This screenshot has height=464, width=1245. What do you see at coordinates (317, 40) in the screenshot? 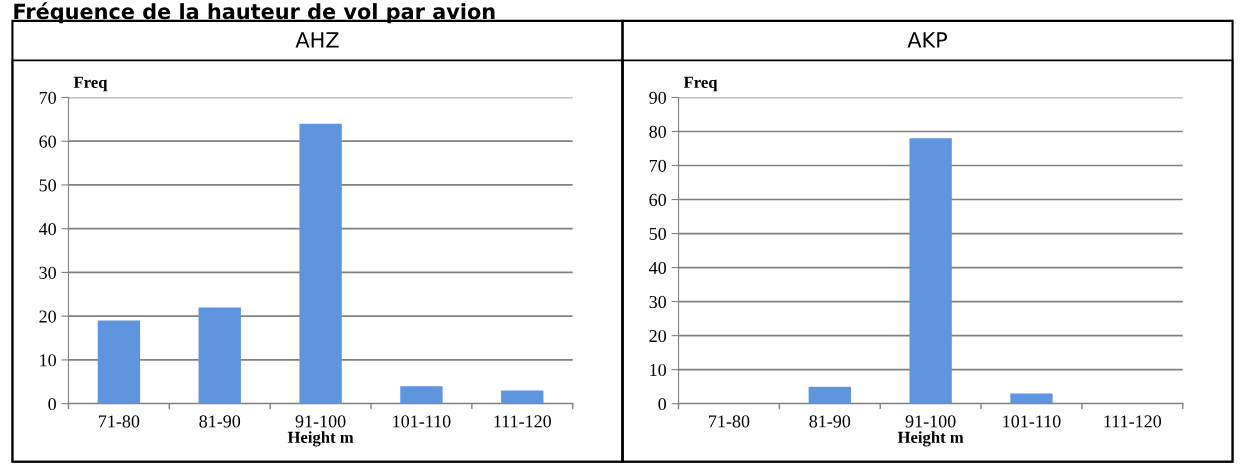
I see `chart-title: AHZ` at bounding box center [317, 40].